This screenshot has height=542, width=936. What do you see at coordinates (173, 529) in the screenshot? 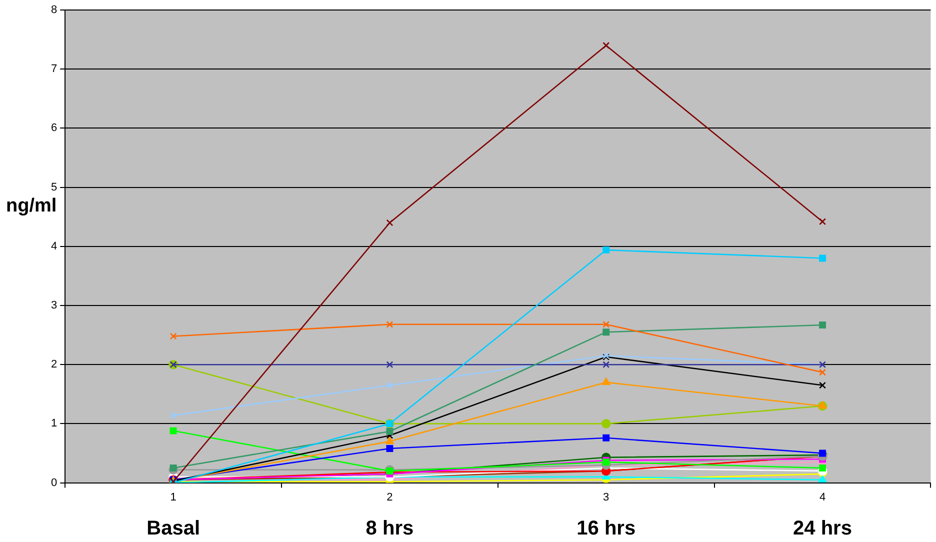
I see `text: Basal` at bounding box center [173, 529].